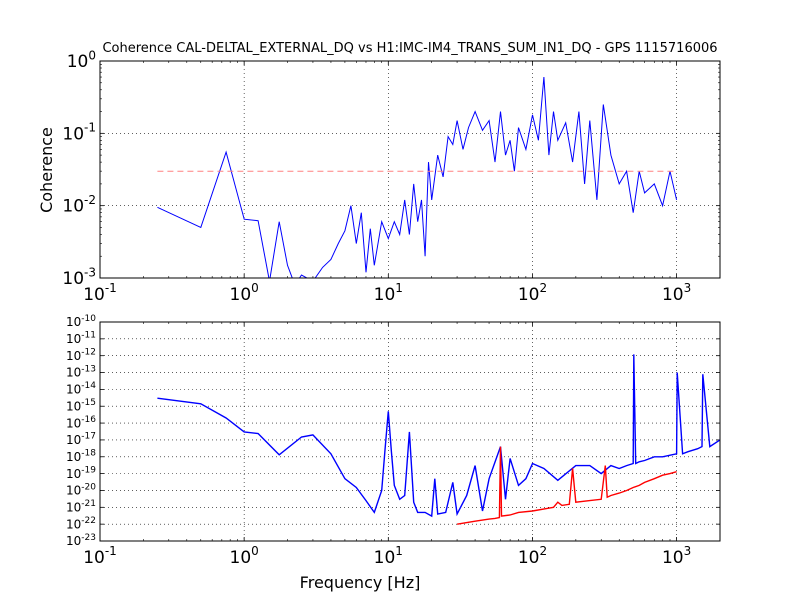 Image resolution: width=800 pixels, height=600 pixels. What do you see at coordinates (81, 472) in the screenshot?
I see `y-tick-label: 10⁻¹⁹` at bounding box center [81, 472].